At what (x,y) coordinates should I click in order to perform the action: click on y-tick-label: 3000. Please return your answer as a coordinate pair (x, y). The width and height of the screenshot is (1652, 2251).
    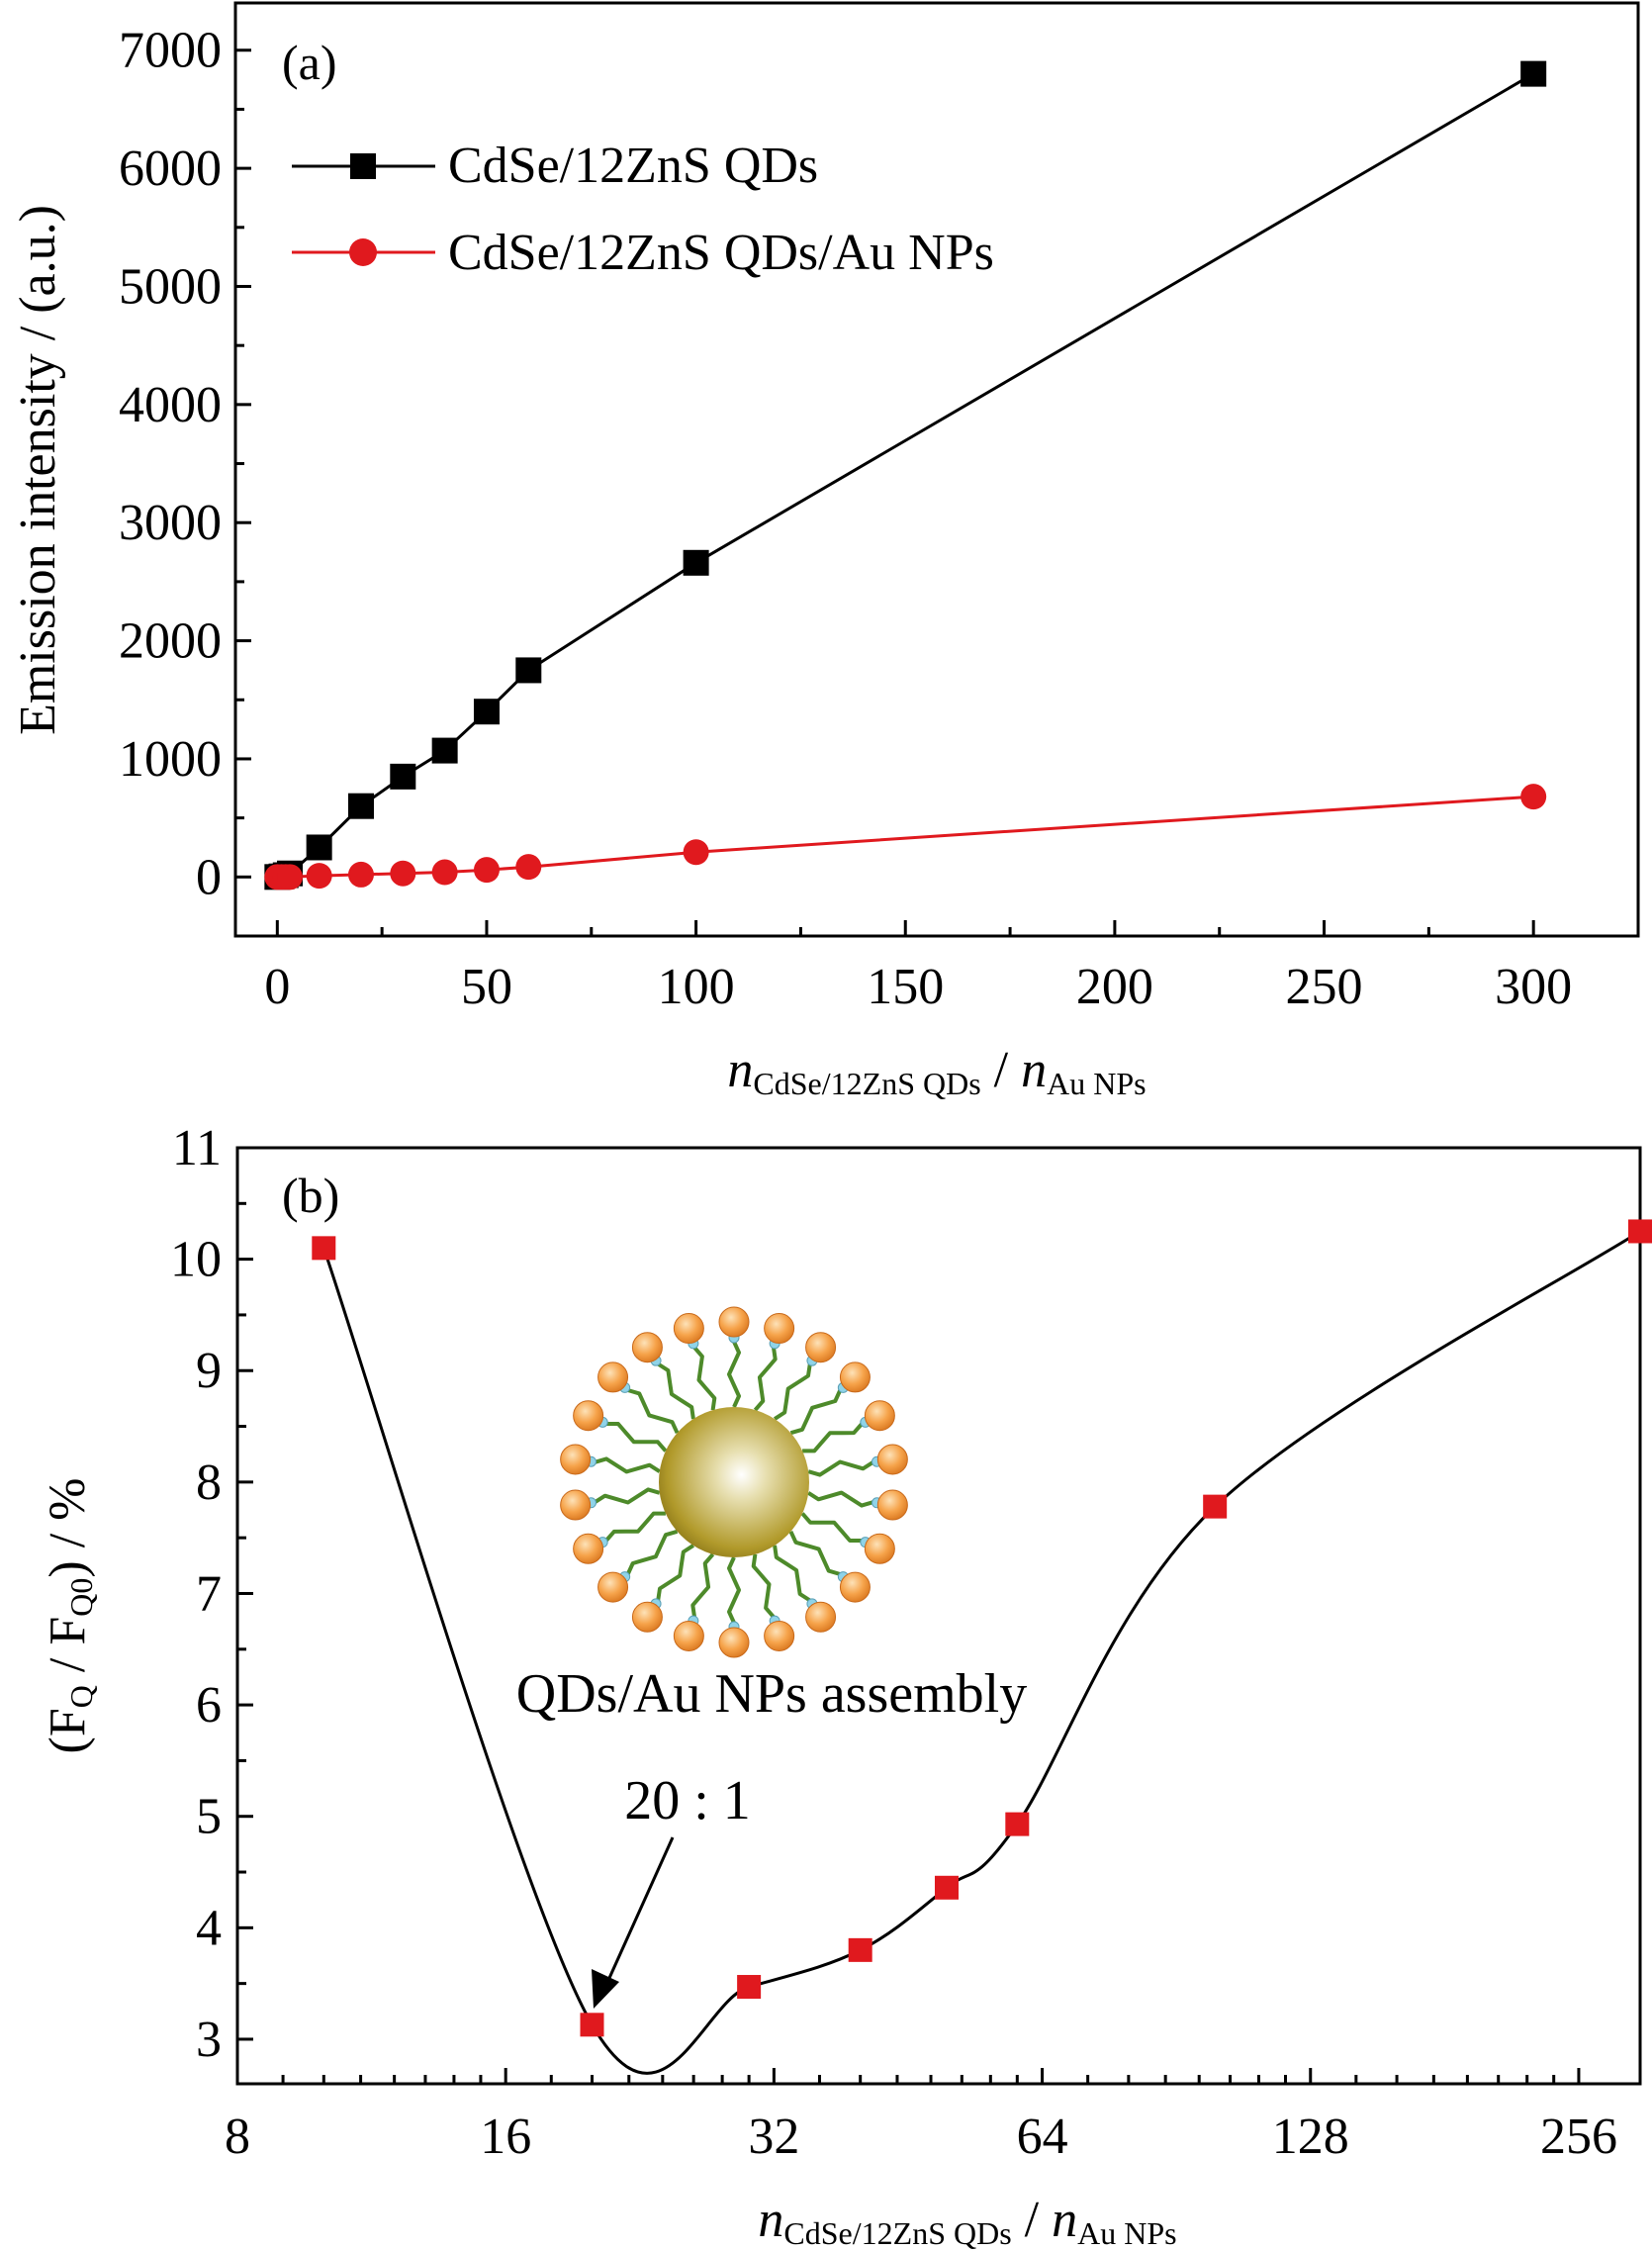
    Looking at the image, I should click on (170, 523).